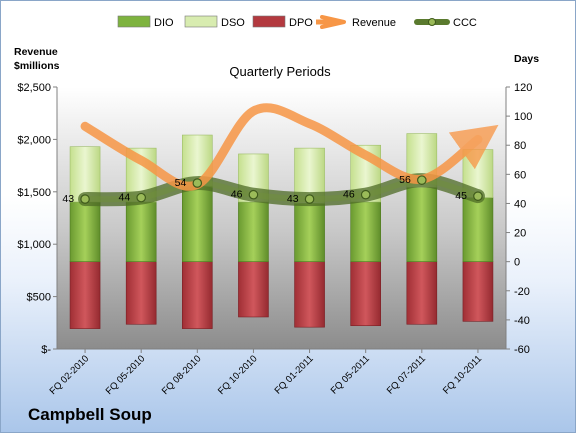 The image size is (576, 433). Describe the element at coordinates (233, 23) in the screenshot. I see `legend-label-dso: DSO` at that location.